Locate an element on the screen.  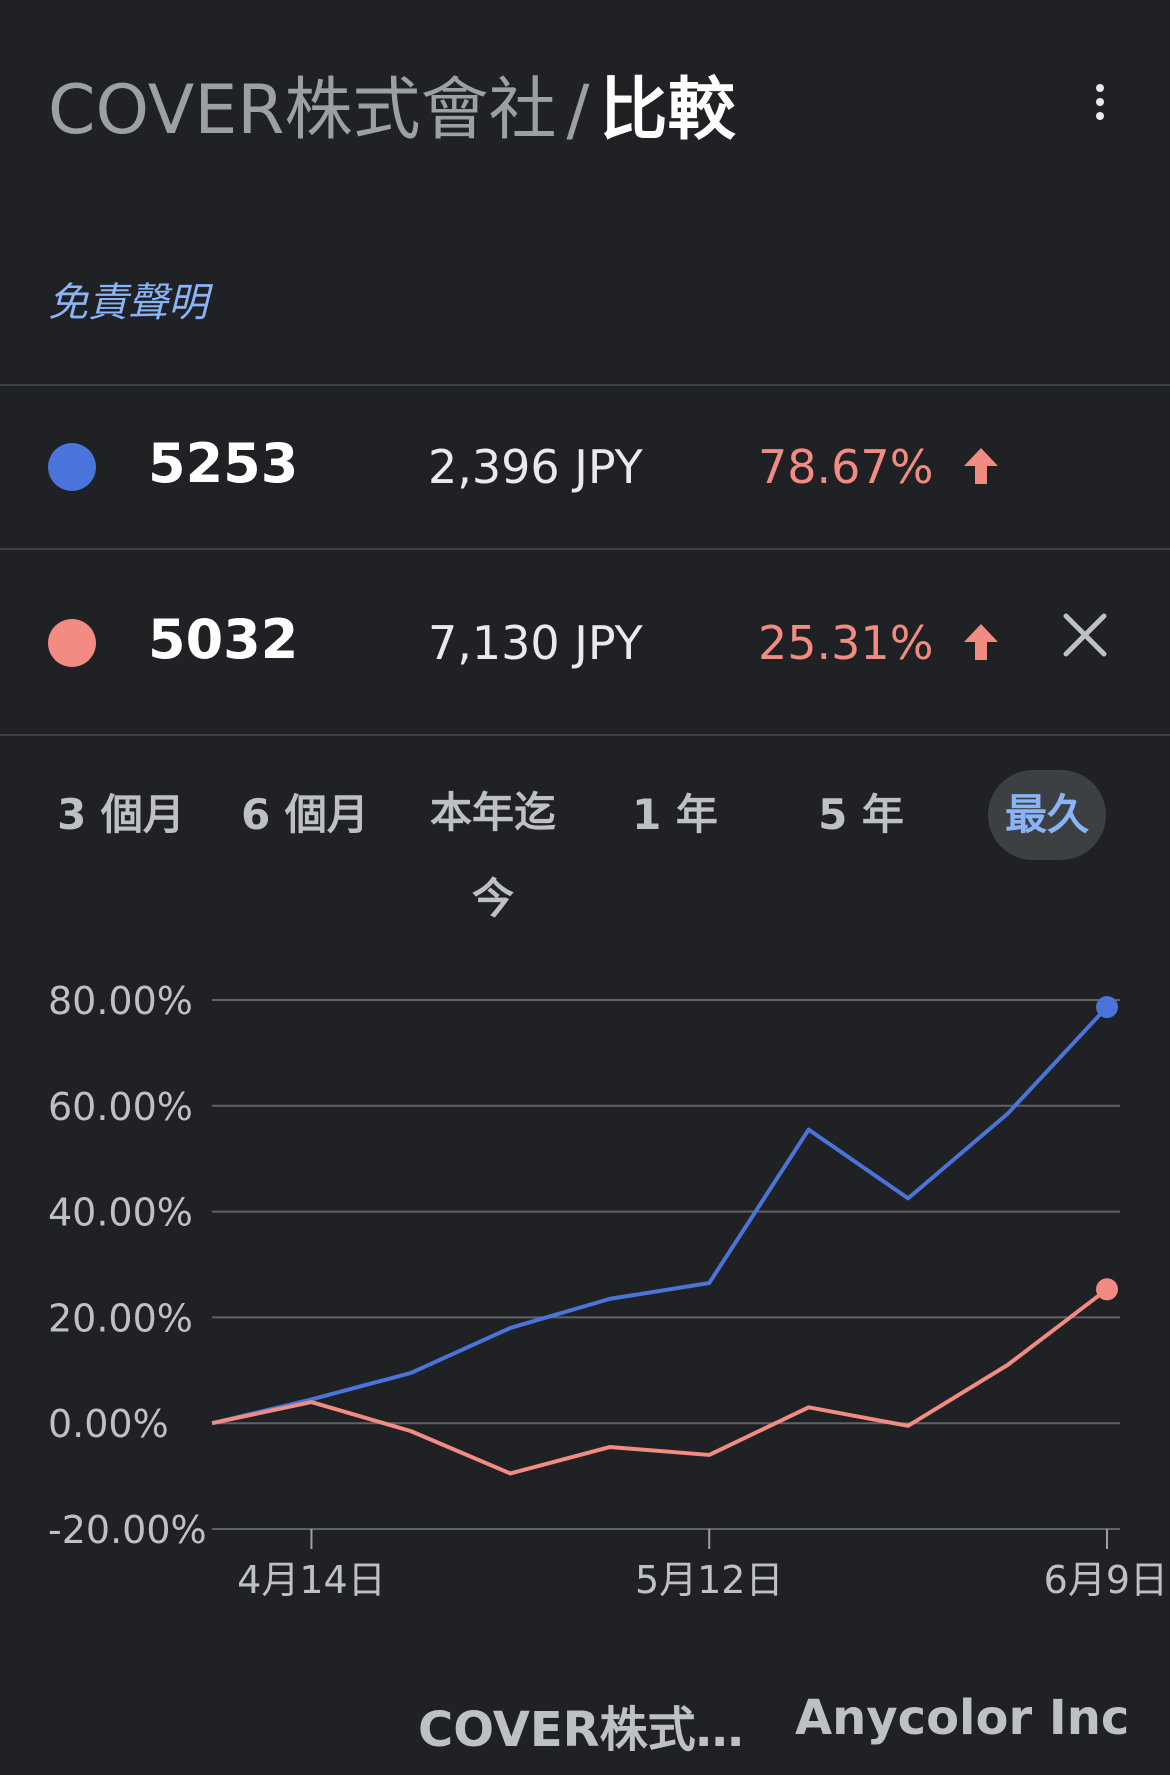
y-tick-label: -20.00% is located at coordinates (127, 1530).